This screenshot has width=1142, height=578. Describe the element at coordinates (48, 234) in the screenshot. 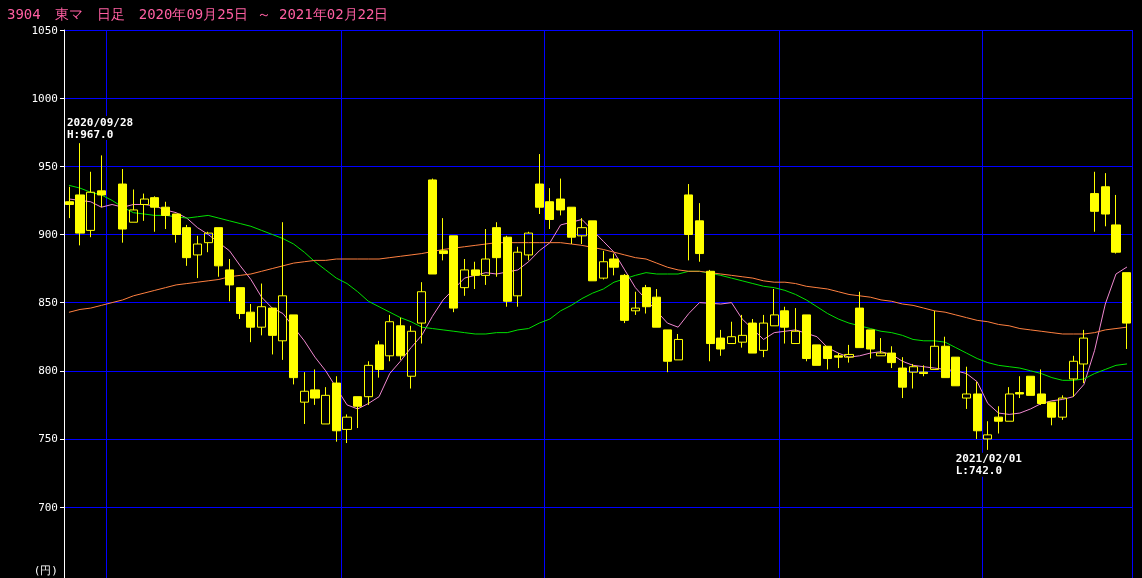

I see `y-tick-label: 900` at that location.